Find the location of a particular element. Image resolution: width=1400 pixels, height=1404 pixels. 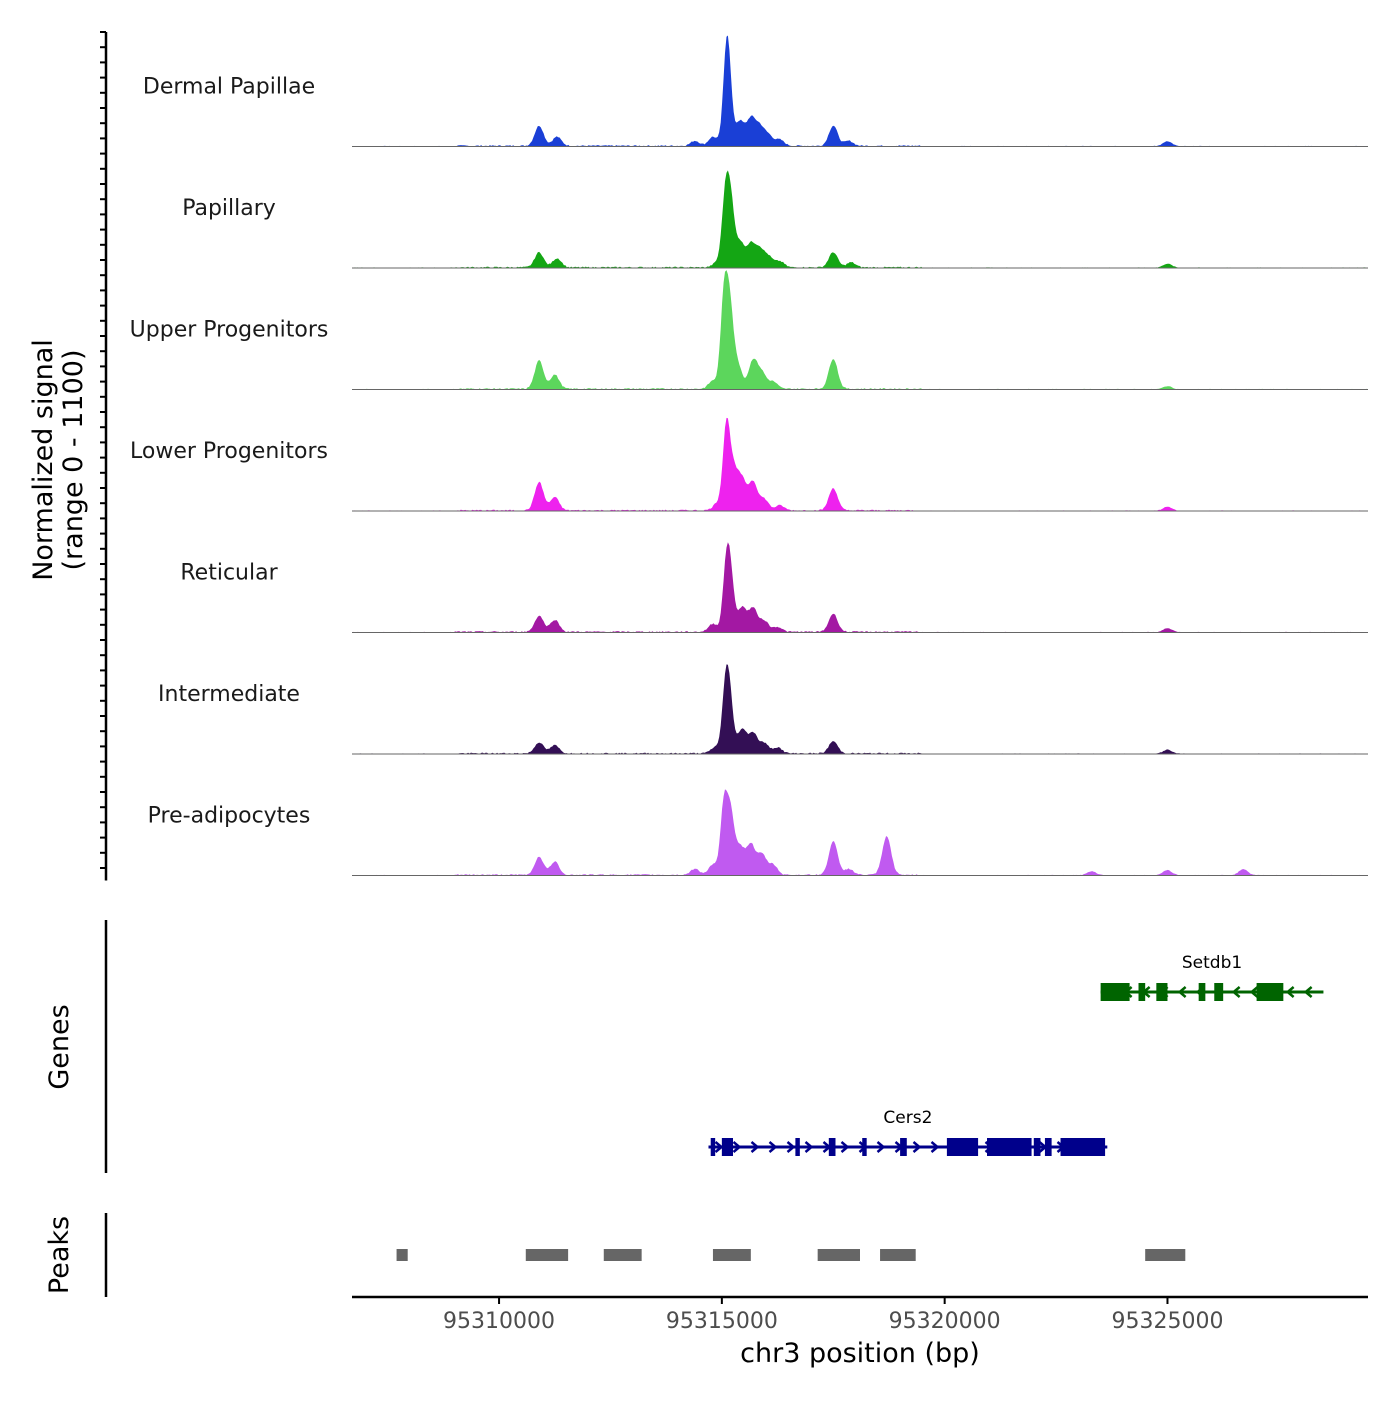

track-label-6: Intermediate is located at coordinates (229, 694).